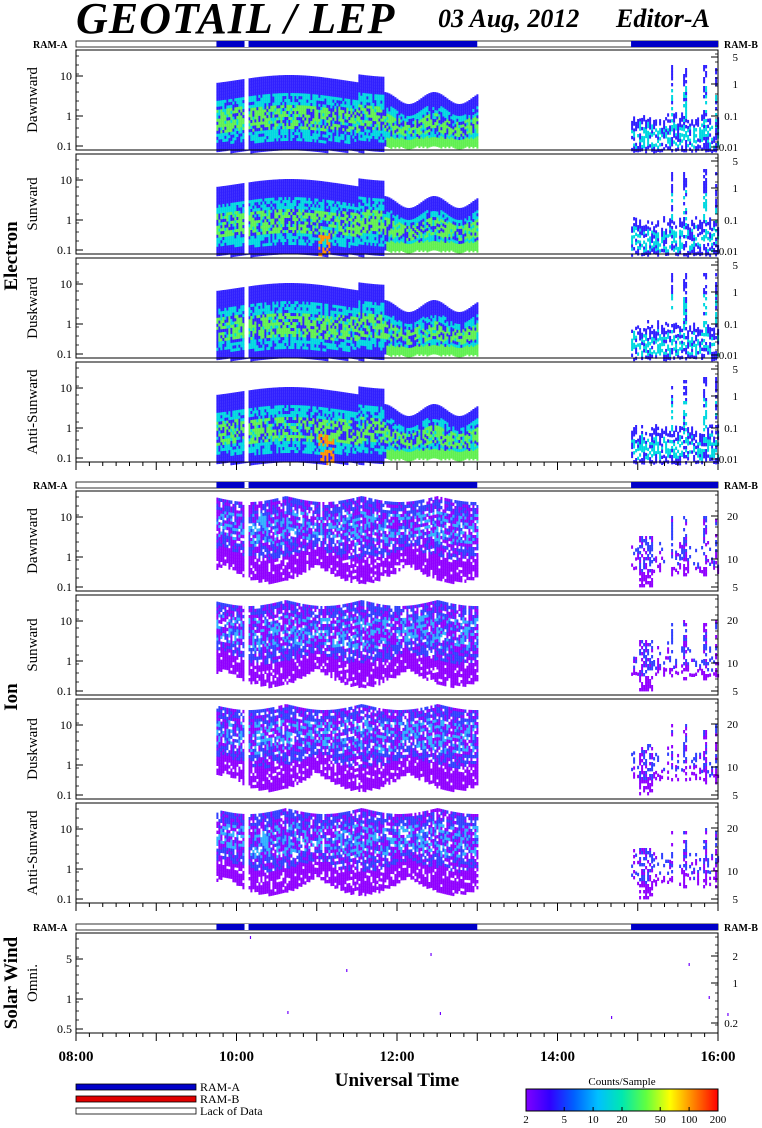  What do you see at coordinates (69, 959) in the screenshot?
I see `y-tick-label: 5` at bounding box center [69, 959].